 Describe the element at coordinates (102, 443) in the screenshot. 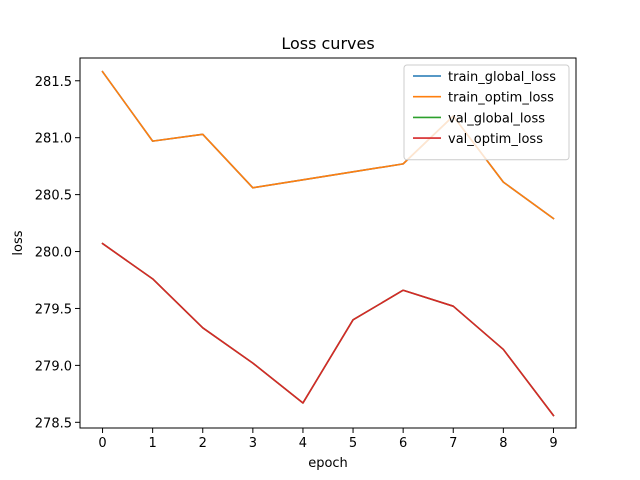

I see `x-tick-label: 0` at that location.